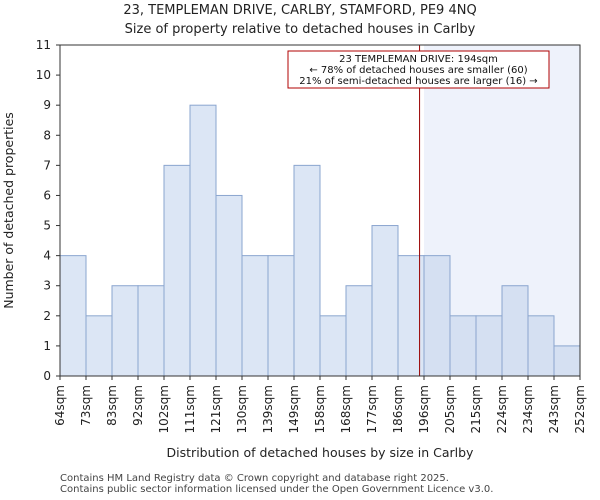 This screenshot has height=500, width=600. What do you see at coordinates (43, 45) in the screenshot?
I see `y-tick-label: 11` at bounding box center [43, 45].